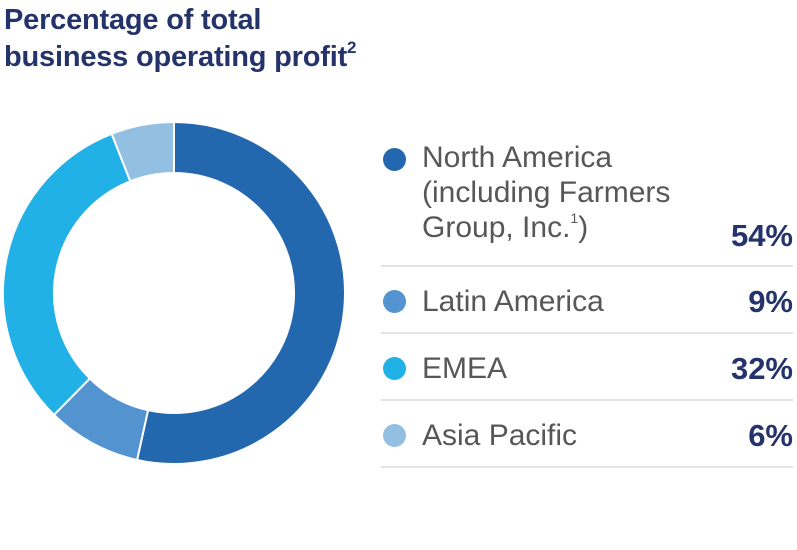 The height and width of the screenshot is (550, 797). Describe the element at coordinates (394, 159) in the screenshot. I see `legend-dot-north-america` at that location.